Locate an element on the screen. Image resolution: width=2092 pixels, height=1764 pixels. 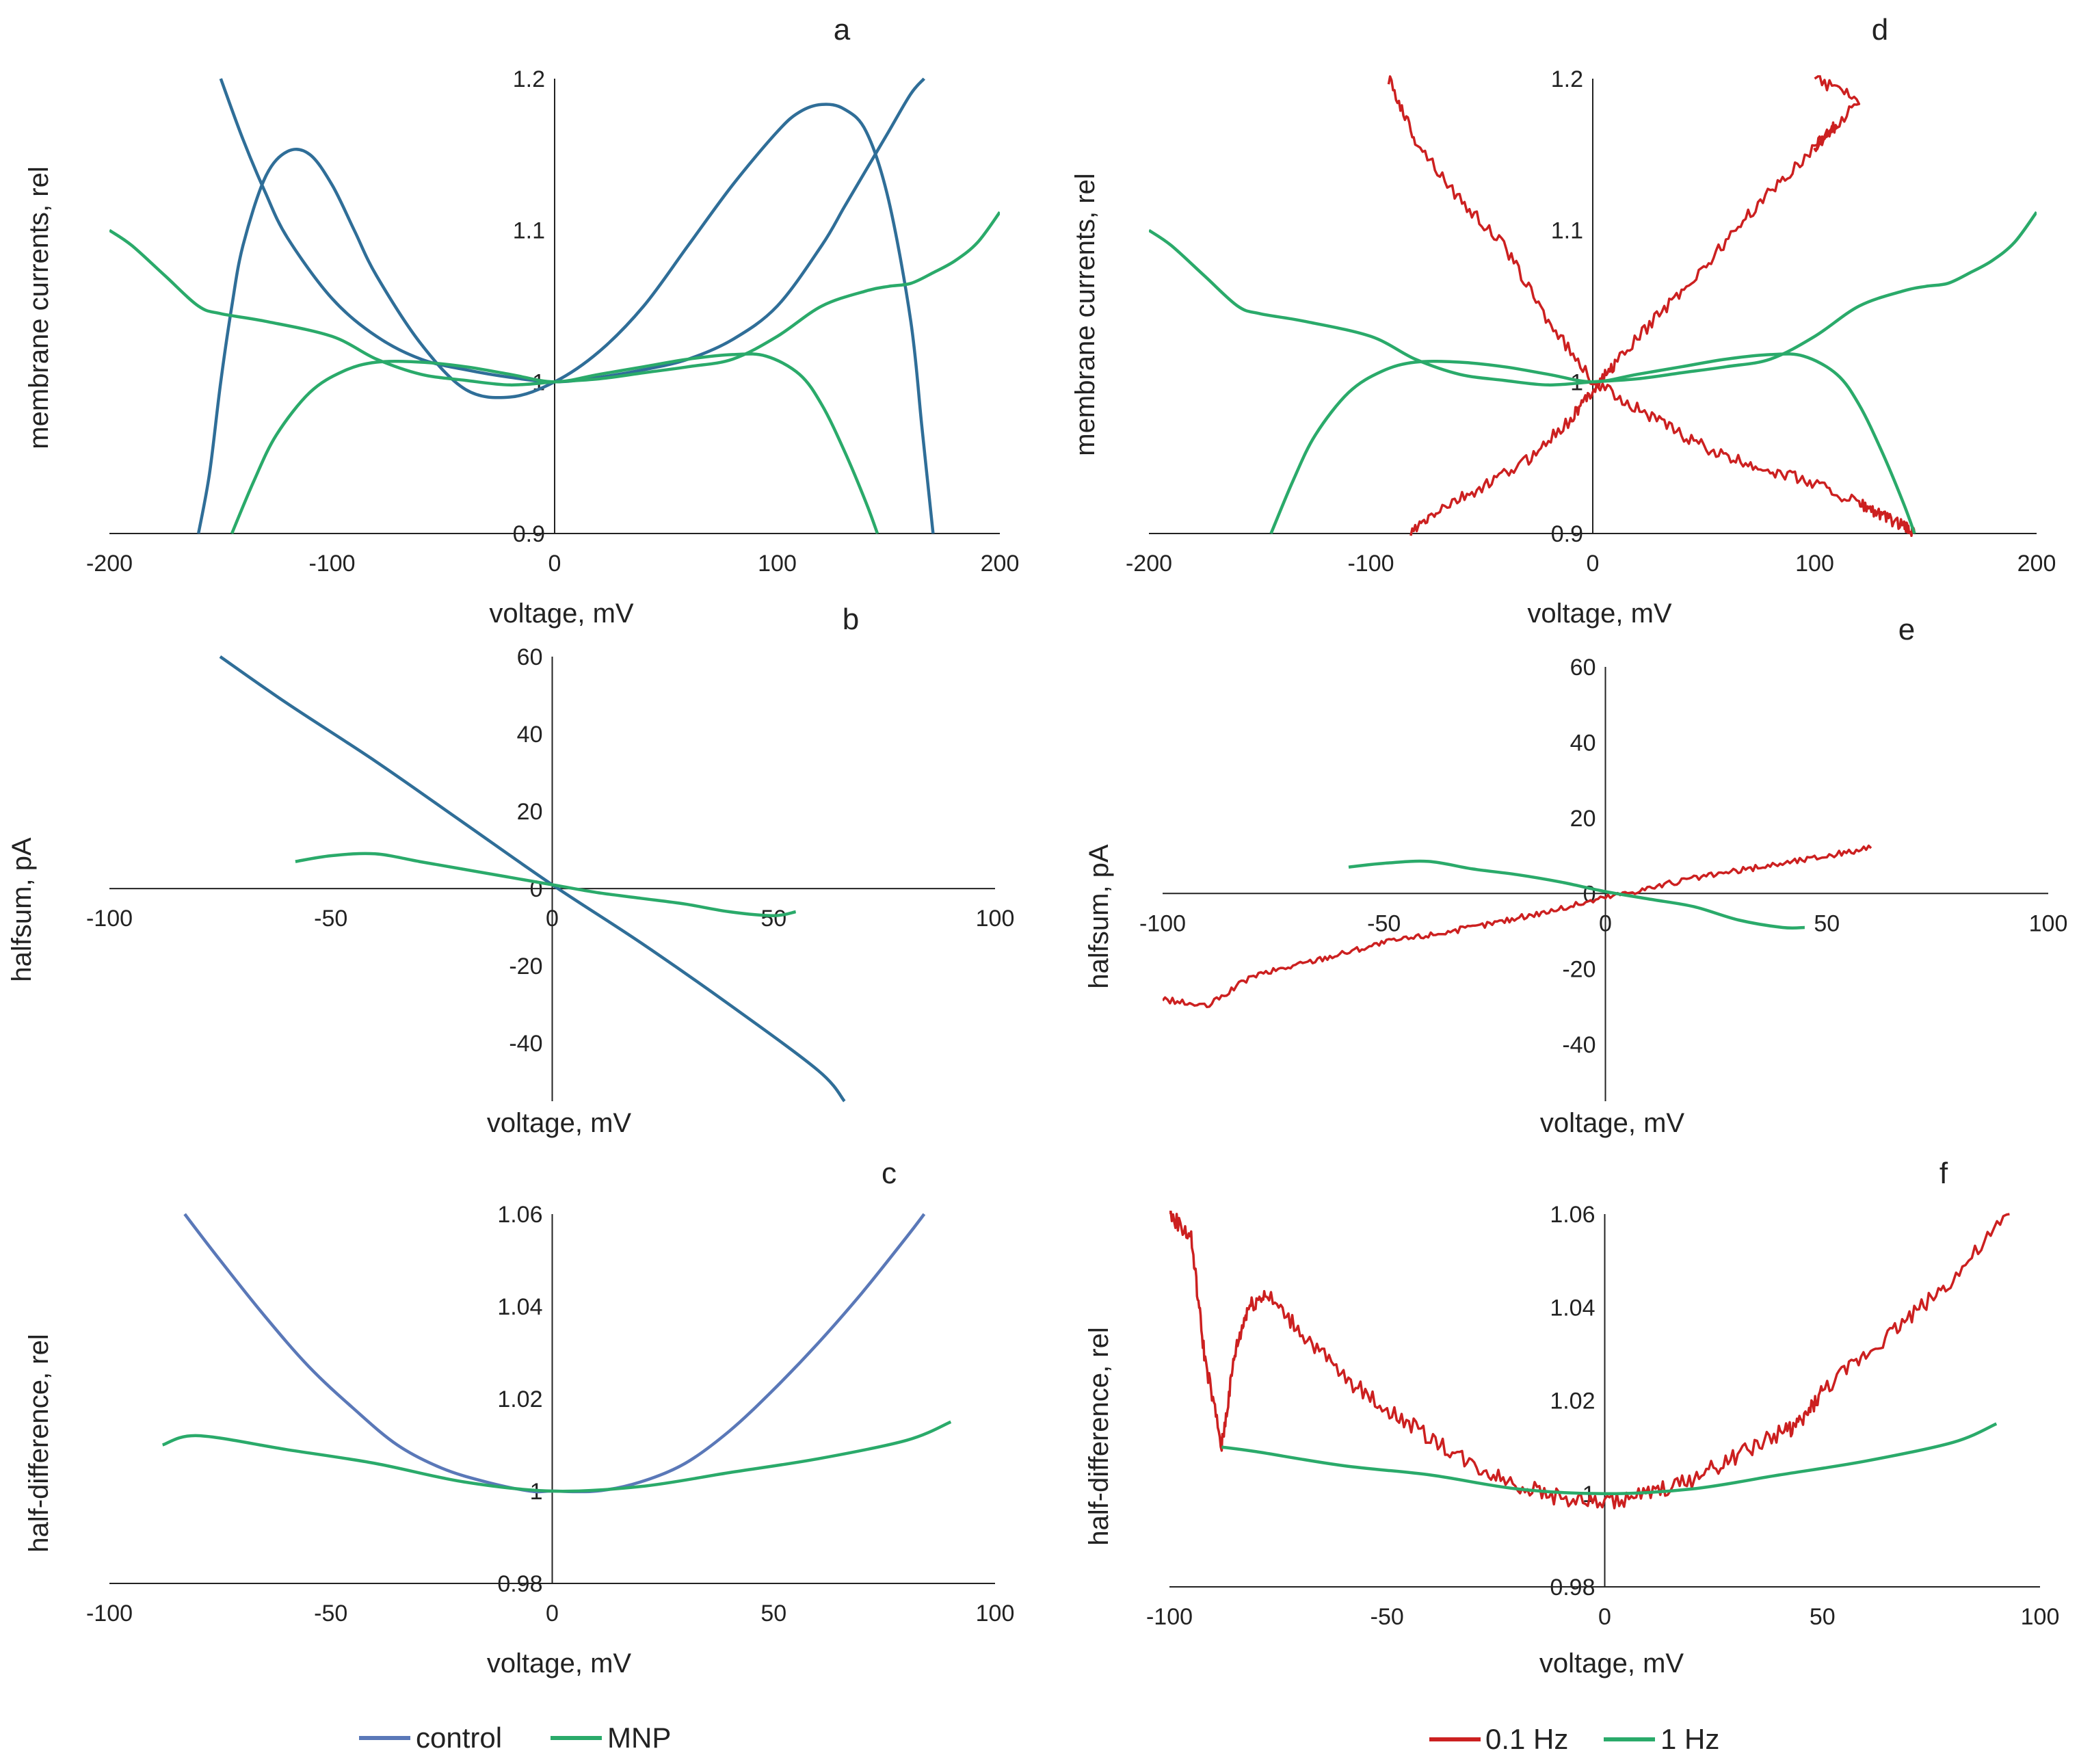
x-axis-label-c: voltage, mV is located at coordinates (559, 1663).